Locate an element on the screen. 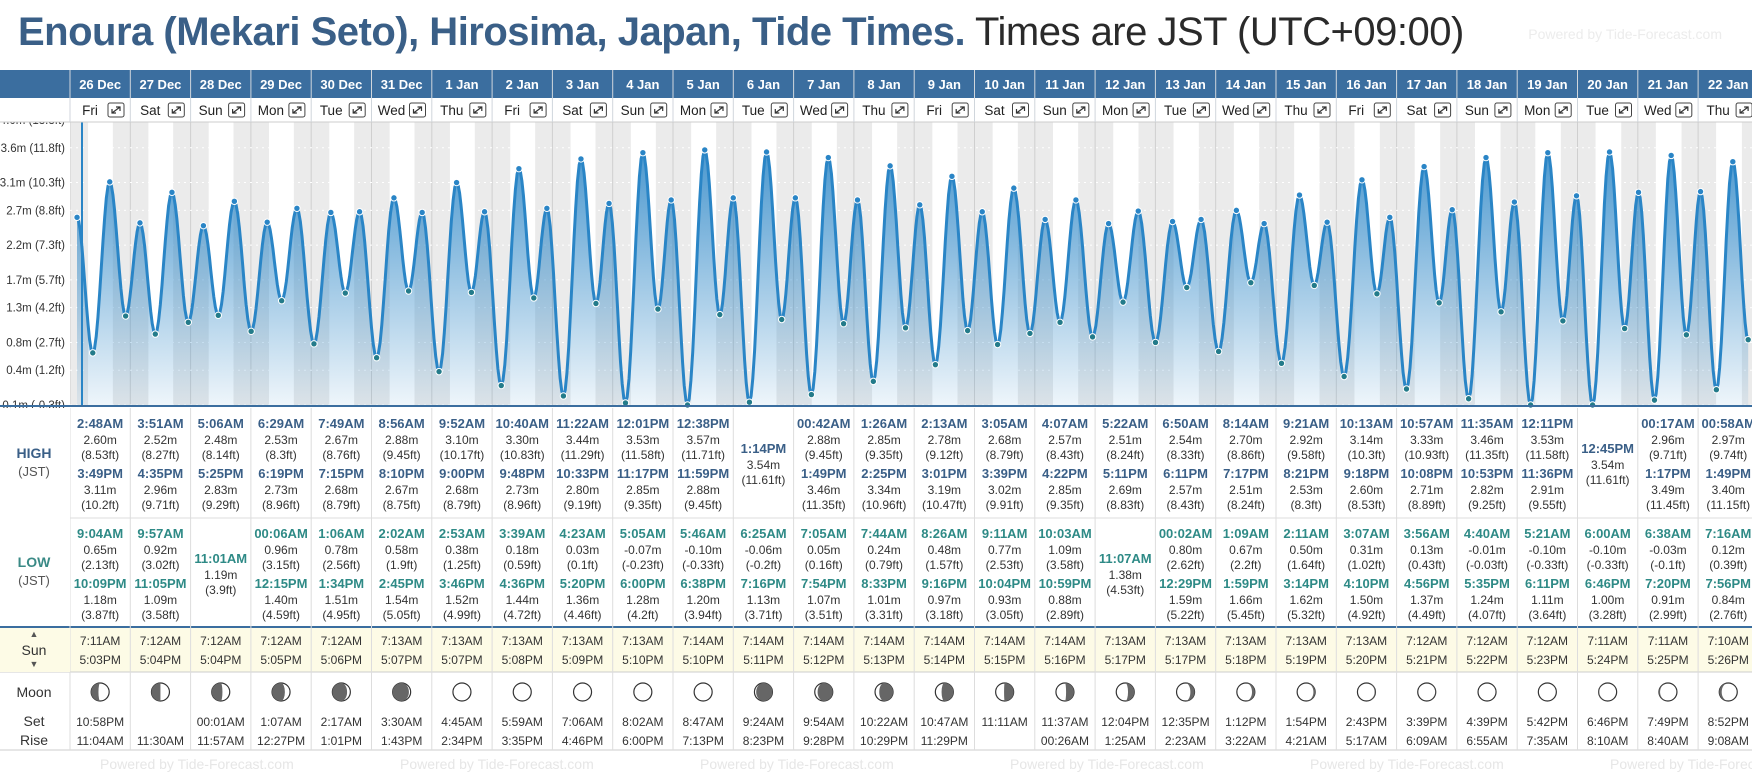  day-weekday-label: Sun is located at coordinates (1055, 110).